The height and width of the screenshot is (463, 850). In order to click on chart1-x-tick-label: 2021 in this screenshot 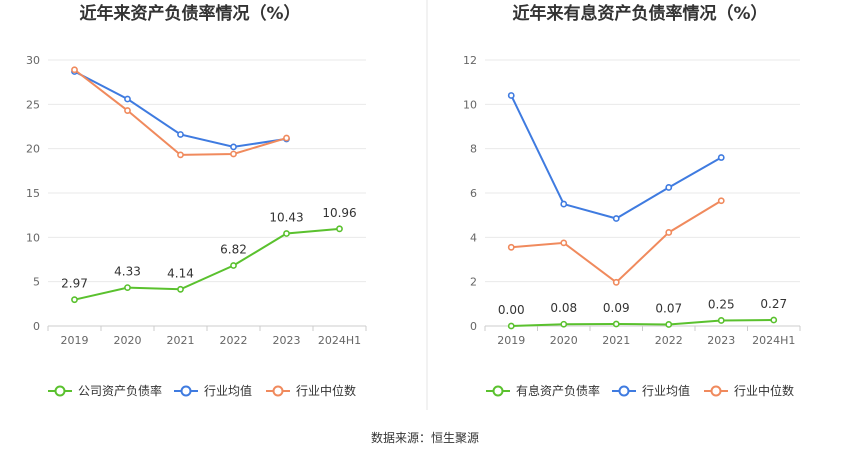, I will do `click(181, 340)`.